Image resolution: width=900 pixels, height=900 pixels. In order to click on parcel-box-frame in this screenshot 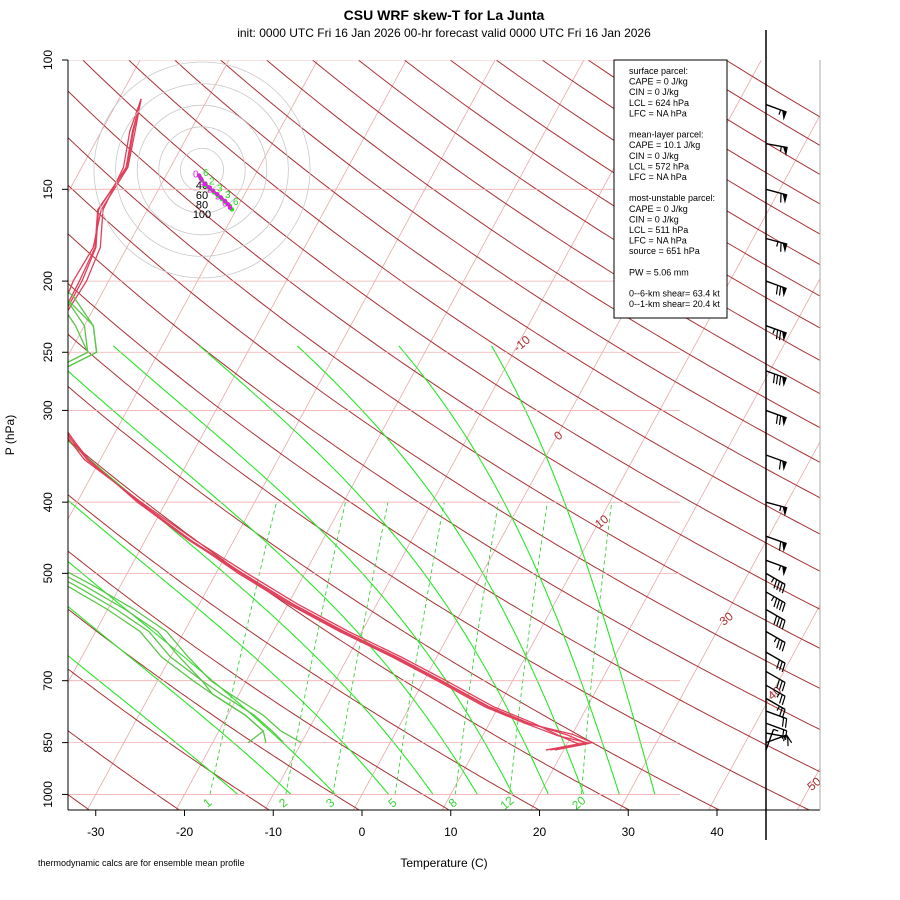, I will do `click(670, 189)`.